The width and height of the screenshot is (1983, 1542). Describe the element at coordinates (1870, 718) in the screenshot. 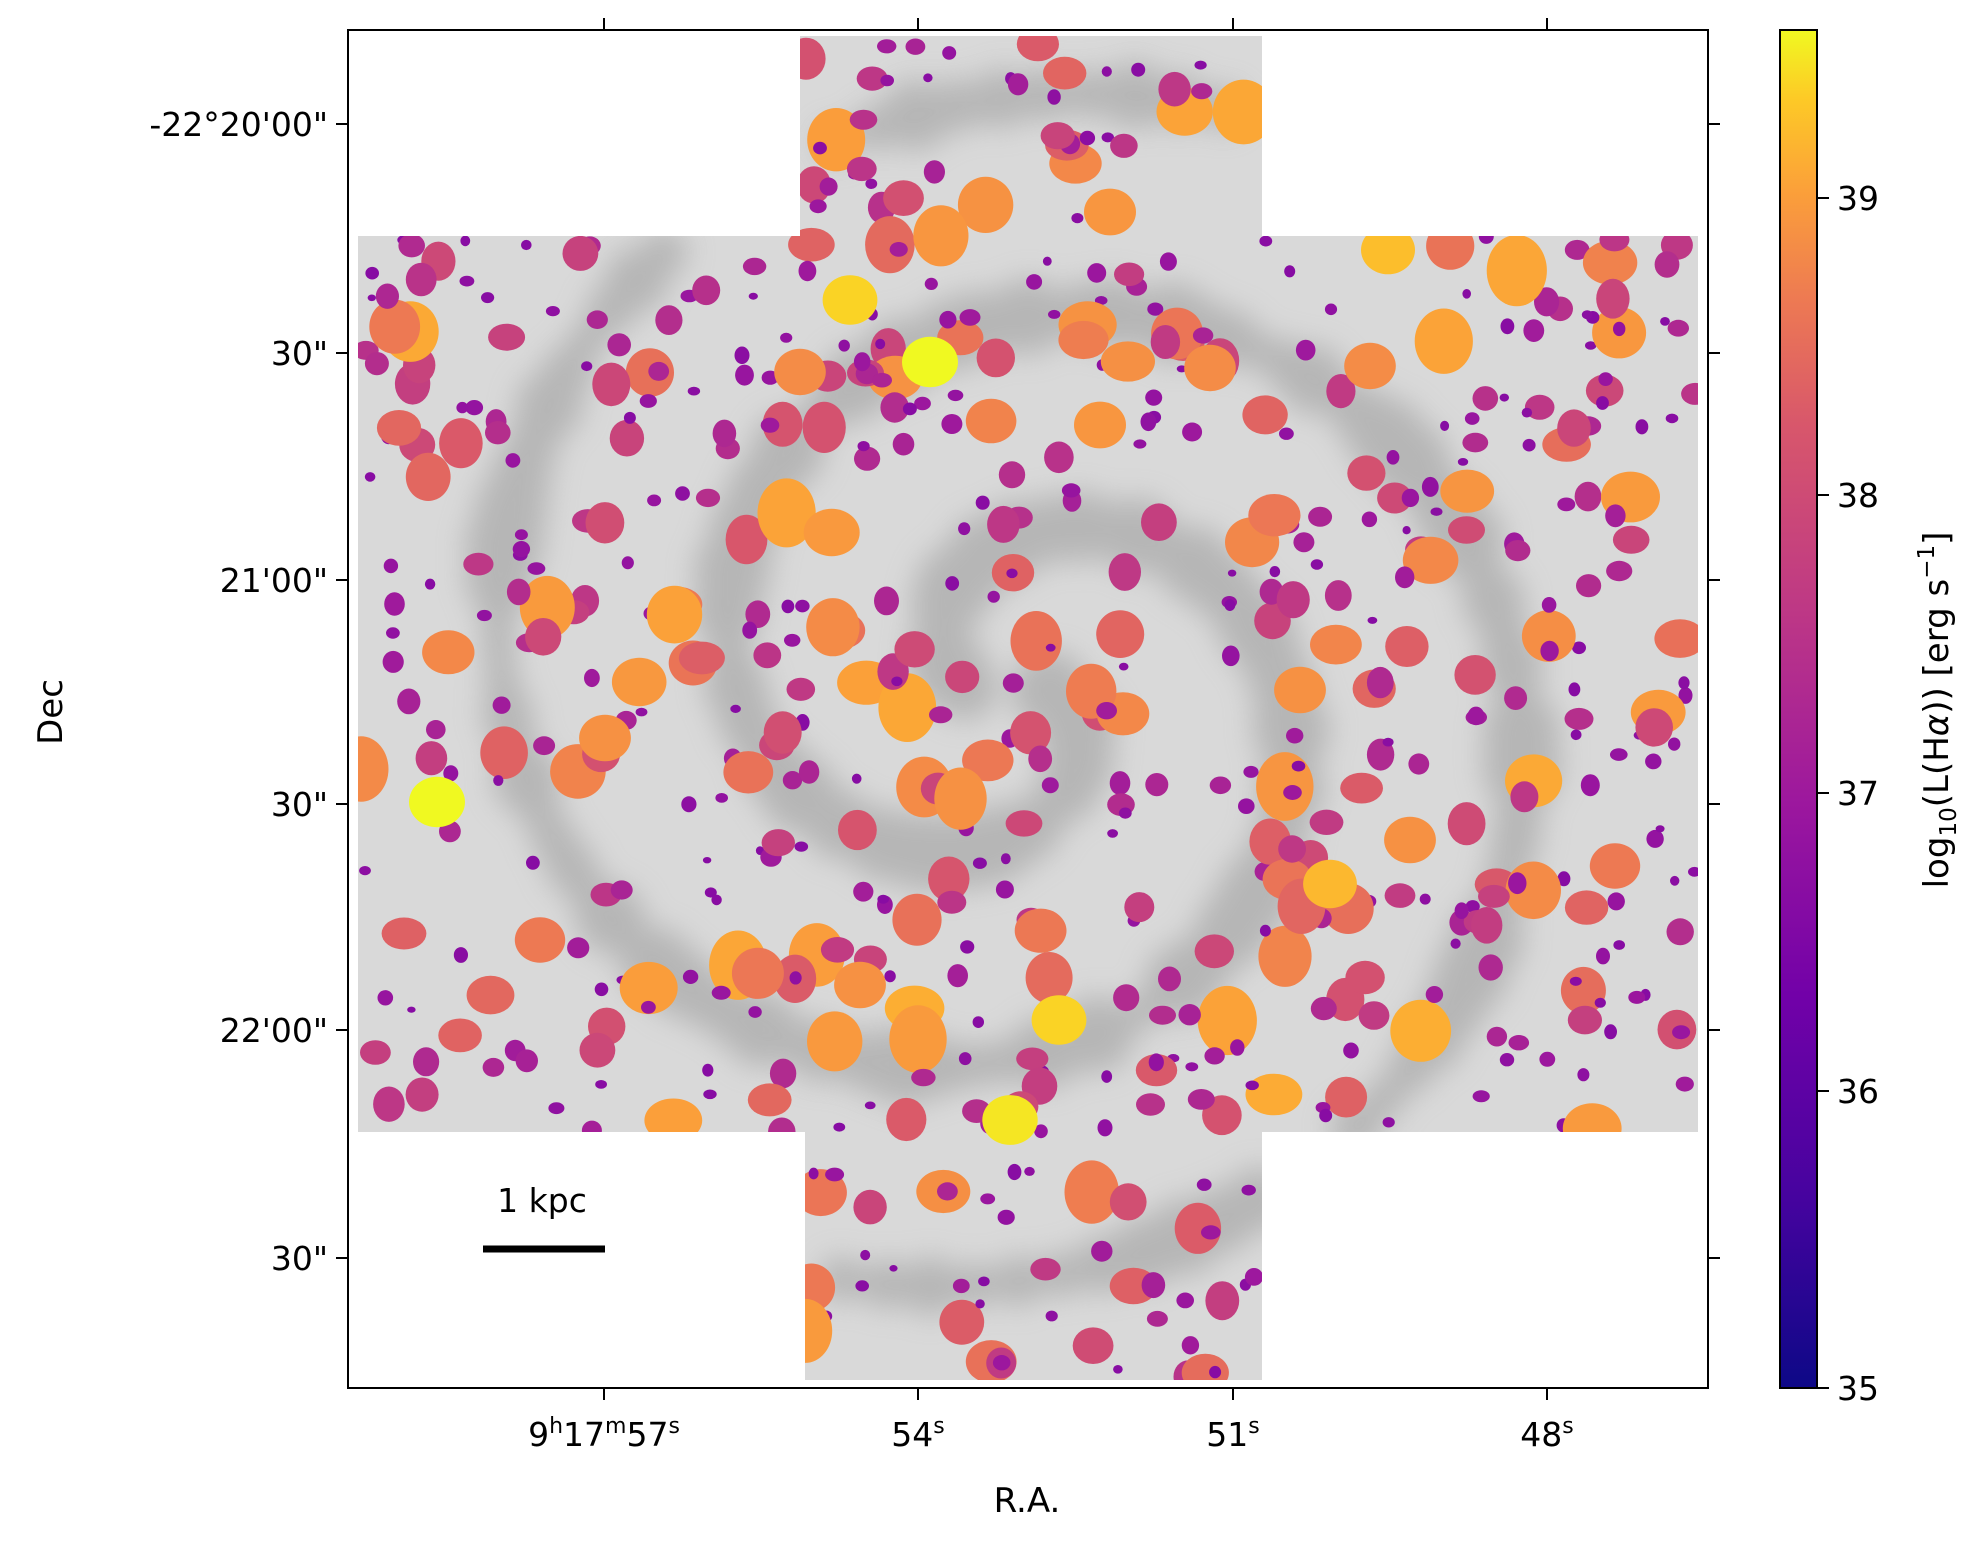

I see `colorbar: 35 36 37 38 39 log10(L(Hα)) [erg s−1]` at that location.